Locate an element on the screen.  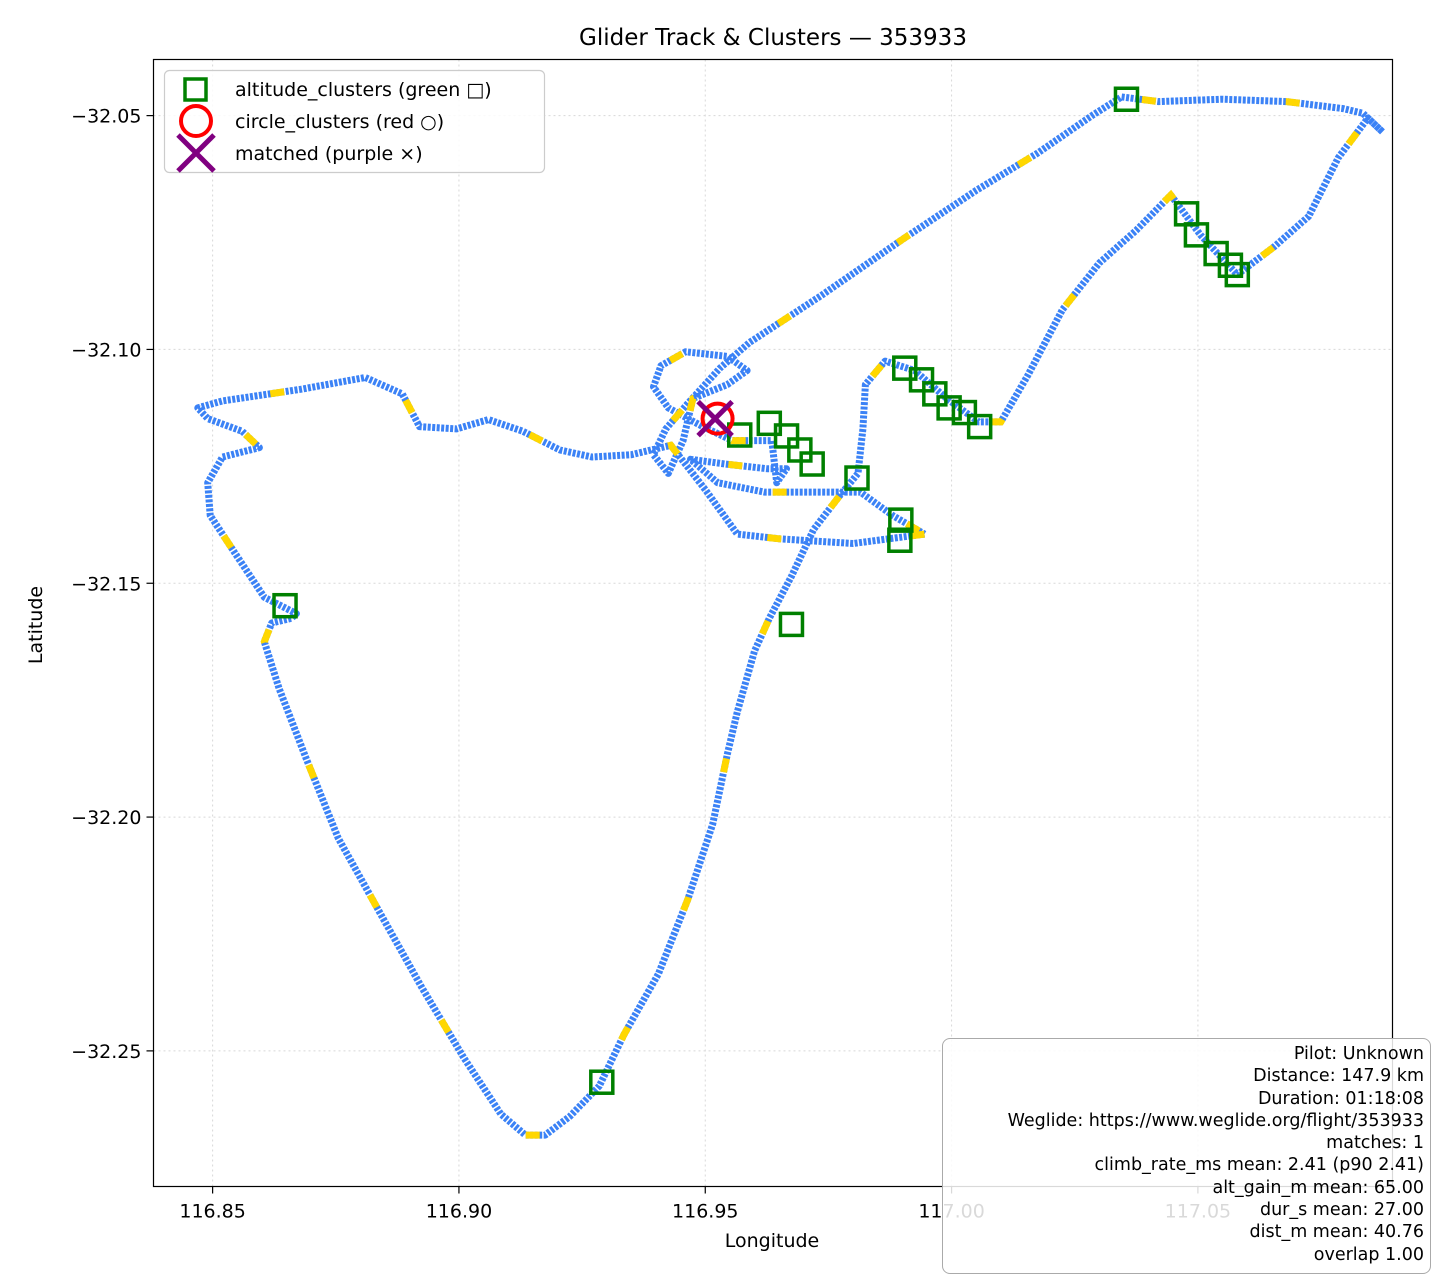
chart-title: Glider Track & Clusters — 353933 is located at coordinates (773, 38).